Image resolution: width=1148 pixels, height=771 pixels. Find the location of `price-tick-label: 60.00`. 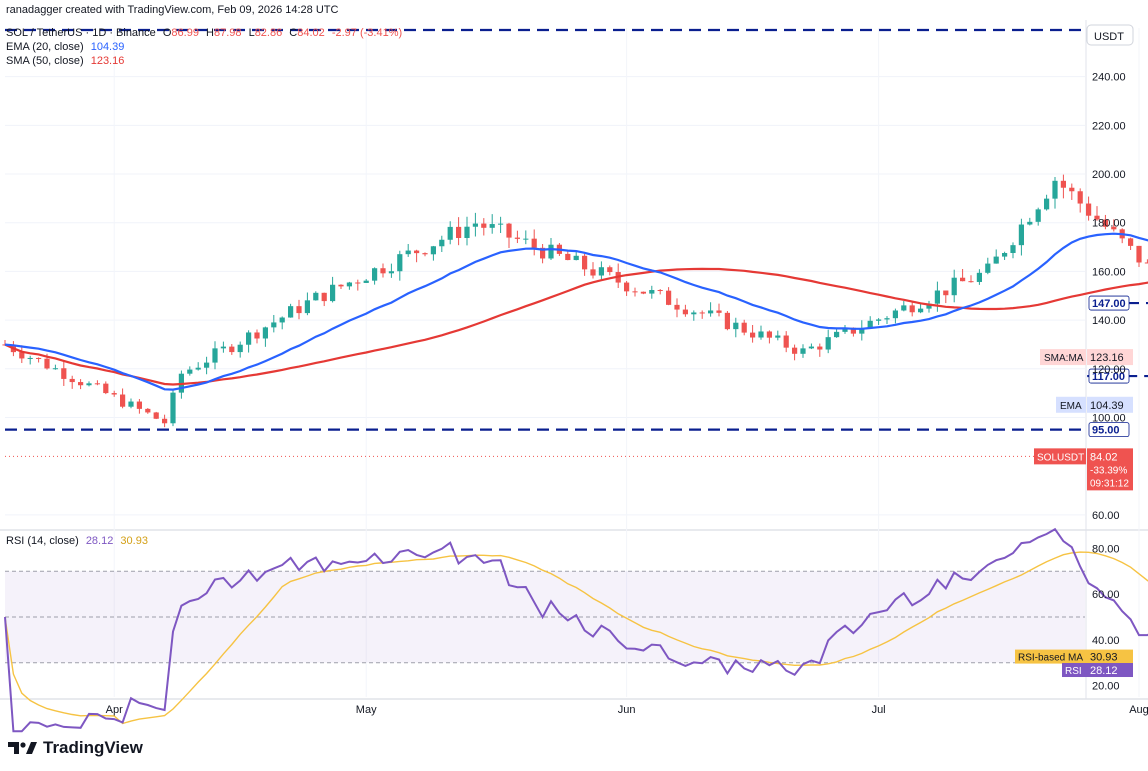

price-tick-label: 60.00 is located at coordinates (1106, 516).